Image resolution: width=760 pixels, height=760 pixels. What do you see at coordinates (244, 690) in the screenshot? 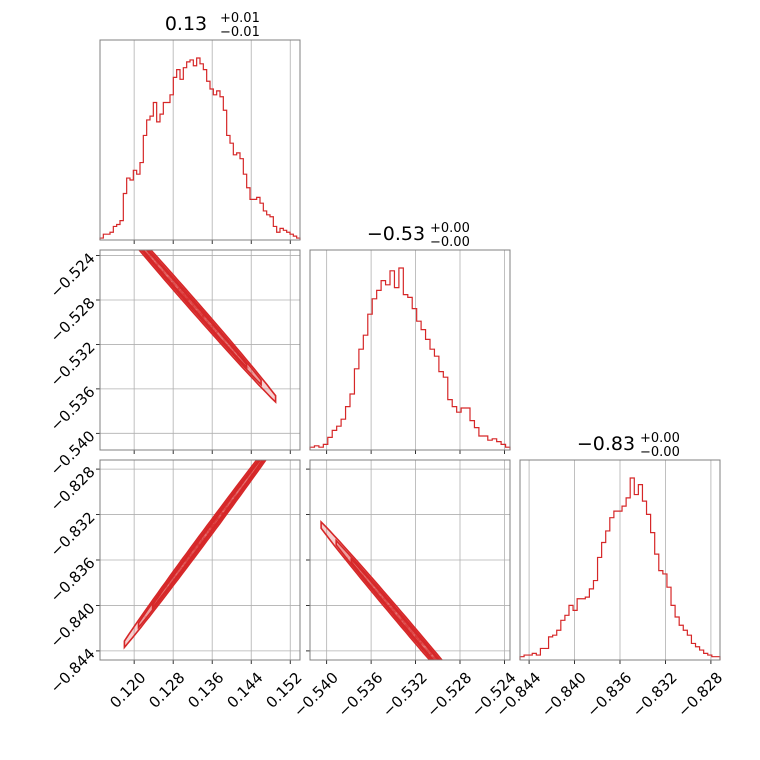
I see `x-tick-label-param-1: 0.144` at bounding box center [244, 690].